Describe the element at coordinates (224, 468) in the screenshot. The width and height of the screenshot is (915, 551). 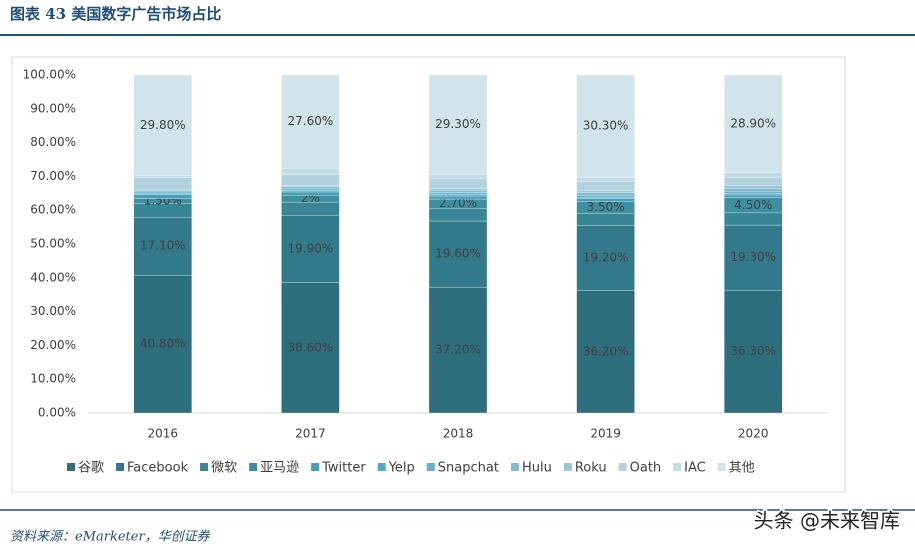
I see `legend-label: 微软` at that location.